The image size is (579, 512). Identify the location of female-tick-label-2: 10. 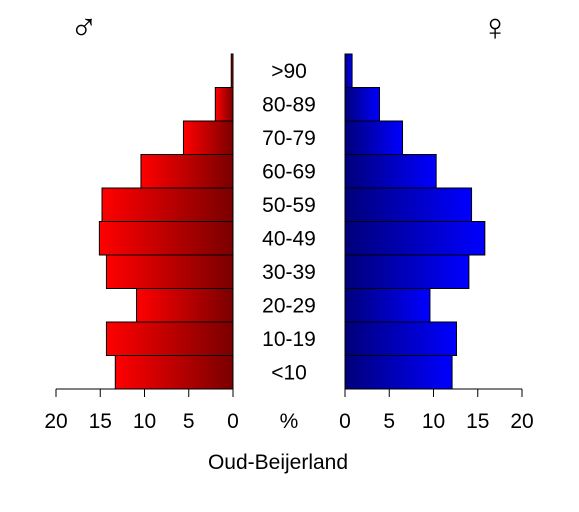
(433, 421).